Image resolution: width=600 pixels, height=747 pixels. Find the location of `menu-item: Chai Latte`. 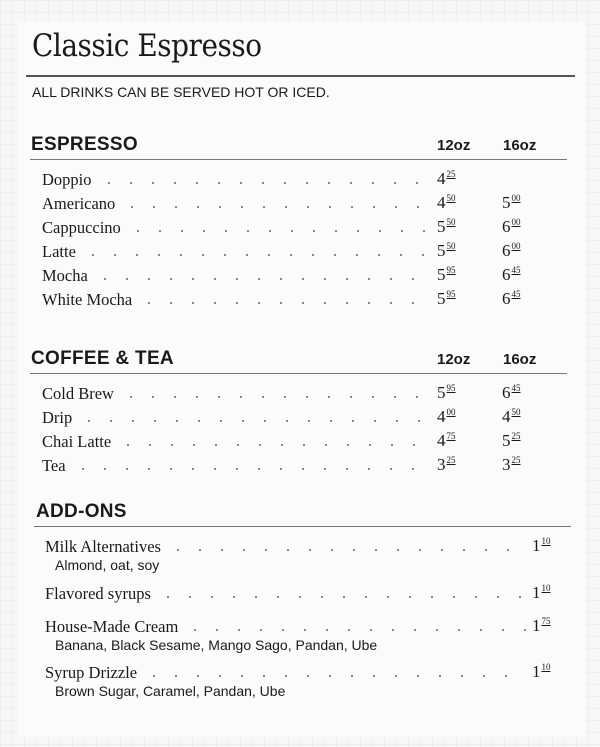

menu-item: Chai Latte is located at coordinates (237, 441).